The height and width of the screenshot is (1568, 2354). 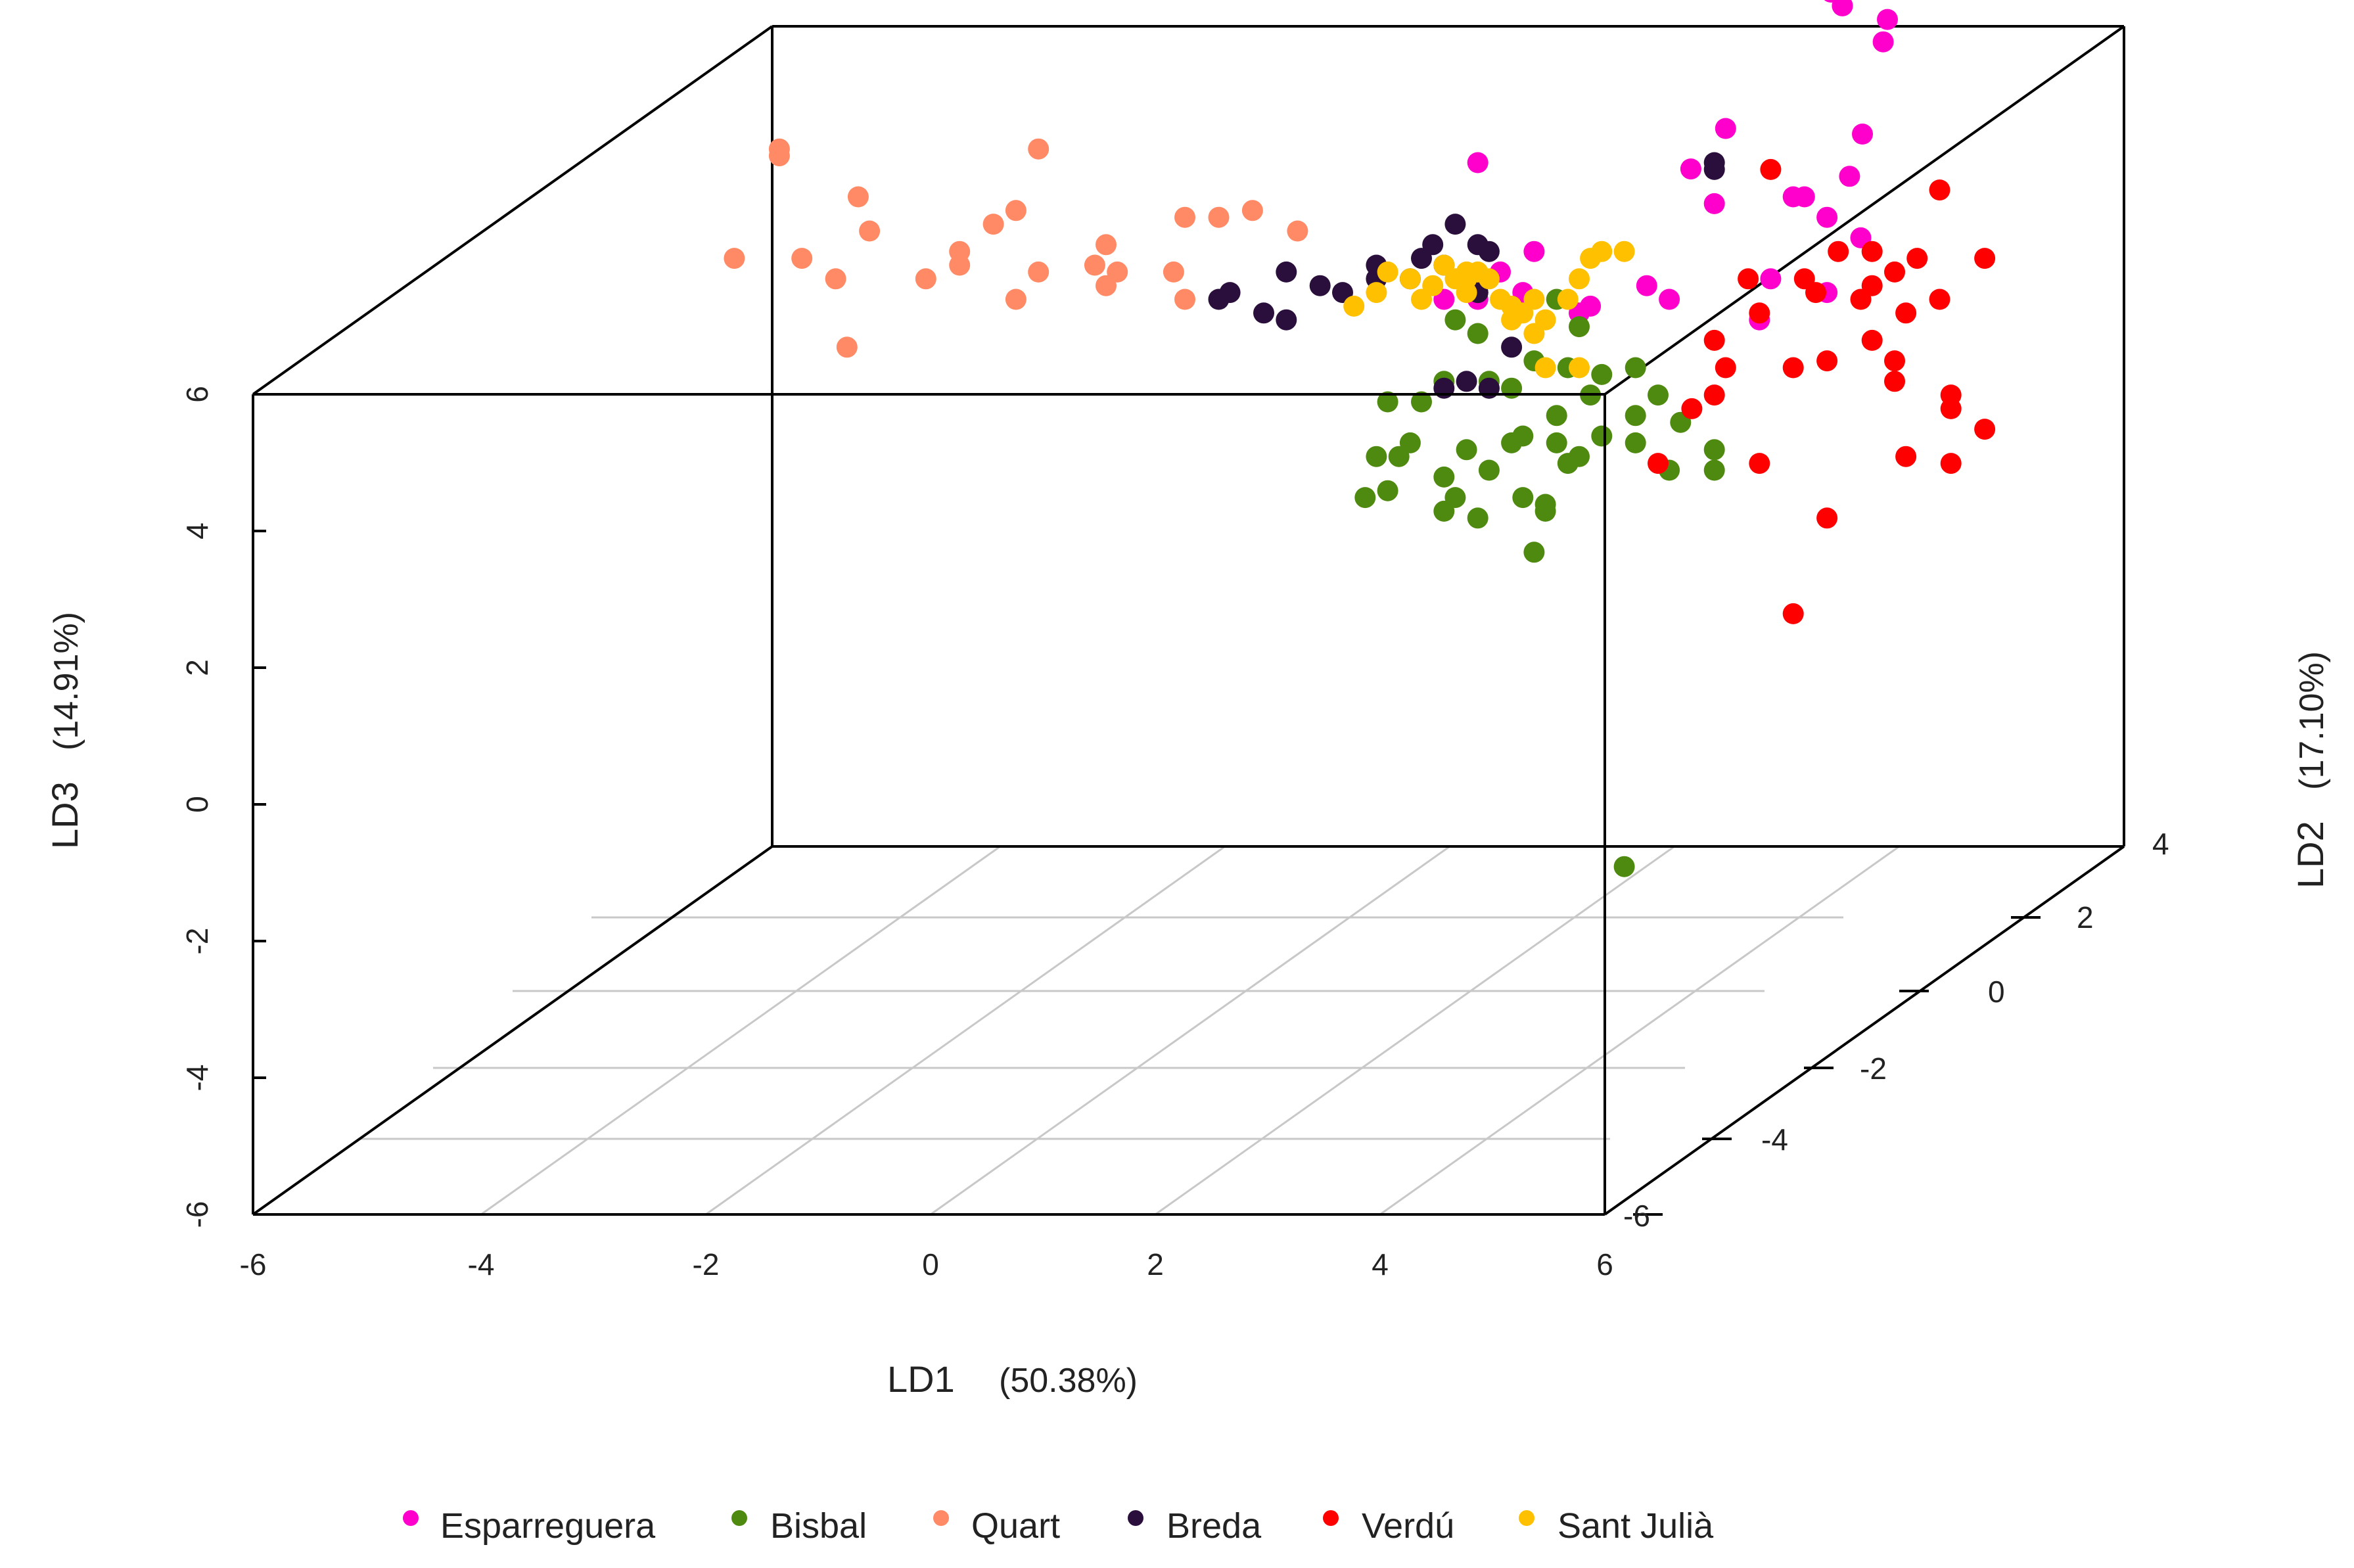 What do you see at coordinates (65, 730) in the screenshot?
I see `z-axis-title: LD3 (14.91%)` at bounding box center [65, 730].